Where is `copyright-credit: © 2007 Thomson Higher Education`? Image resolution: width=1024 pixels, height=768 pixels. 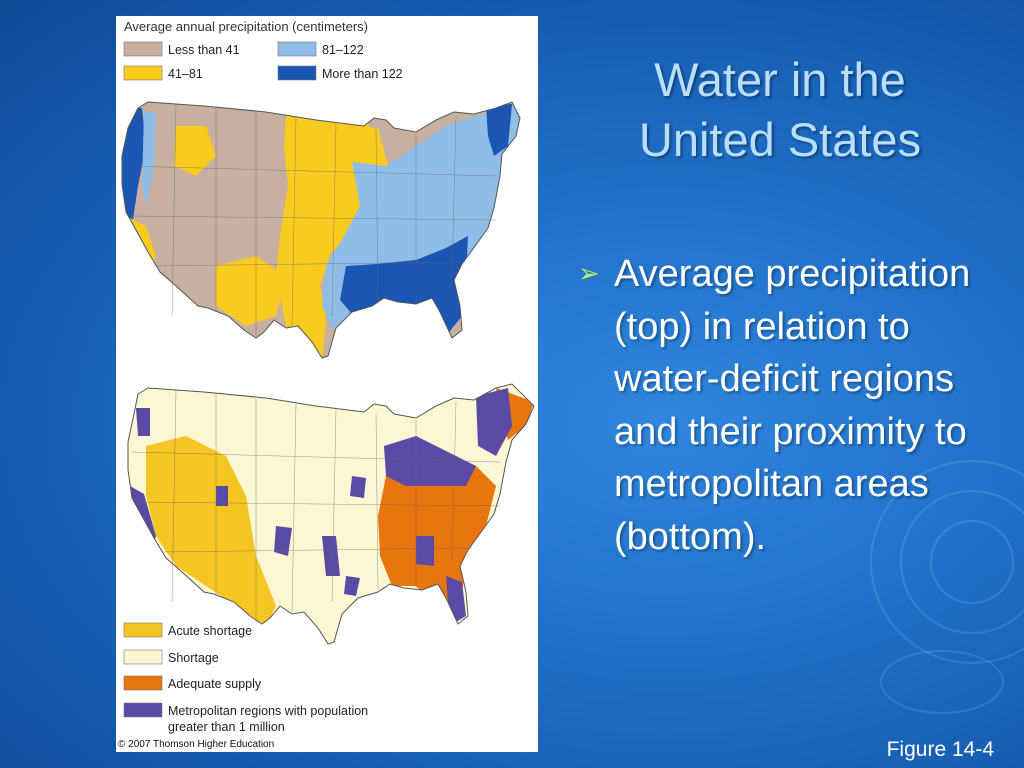 copyright-credit: © 2007 Thomson Higher Education is located at coordinates (196, 744).